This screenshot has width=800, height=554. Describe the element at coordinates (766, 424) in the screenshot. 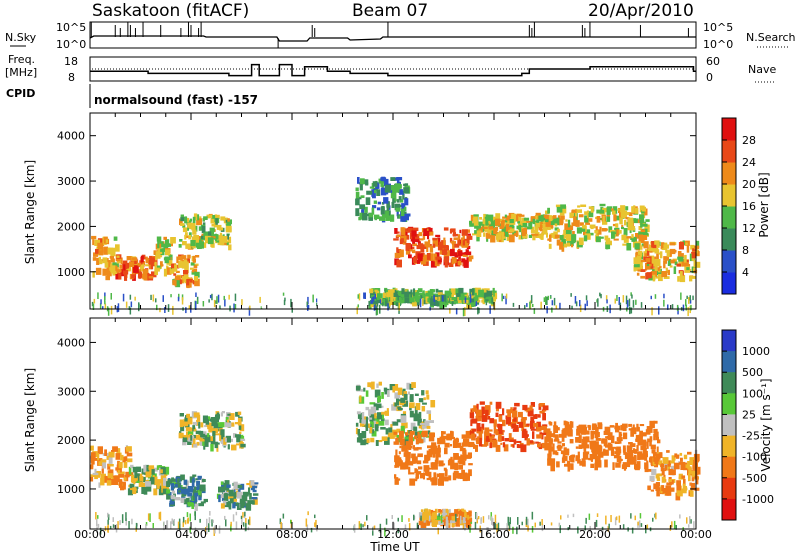

I see `velocity-colorbar-label: Velocity [m s⁻¹]` at that location.